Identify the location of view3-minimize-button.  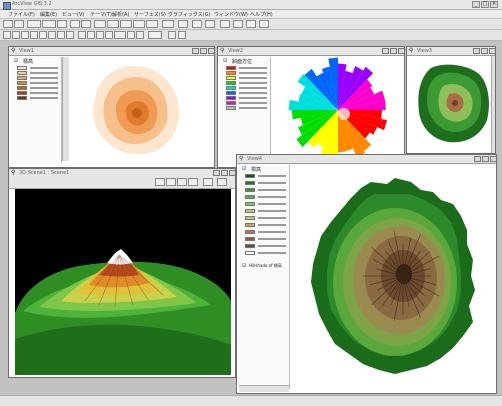
(476, 51).